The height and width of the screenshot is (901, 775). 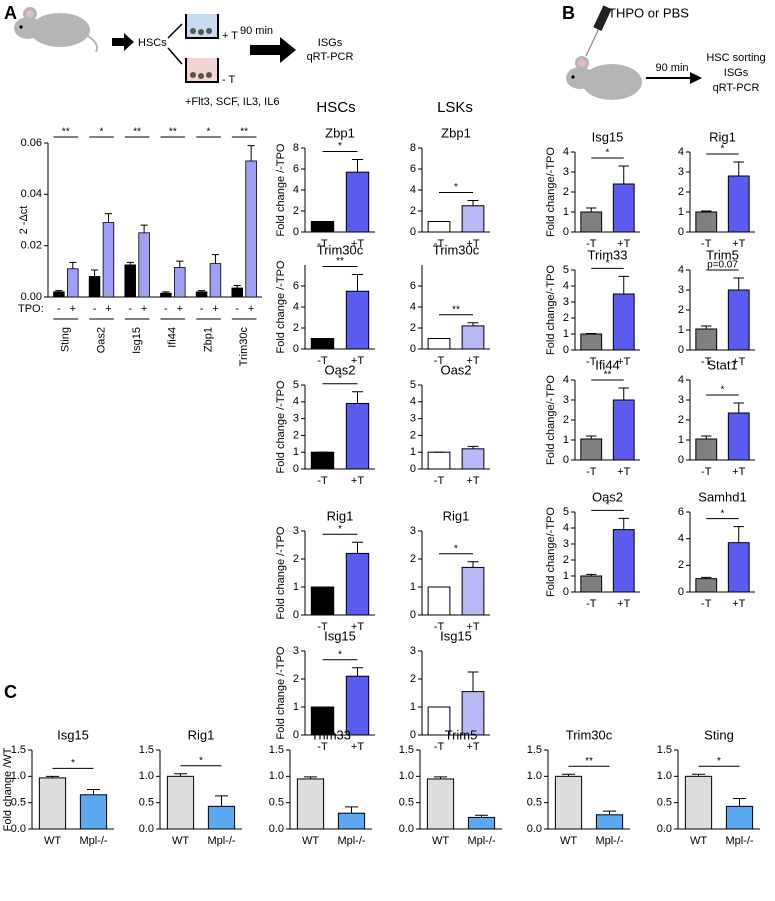 What do you see at coordinates (339, 369) in the screenshot?
I see `chart-title: Oas2` at bounding box center [339, 369].